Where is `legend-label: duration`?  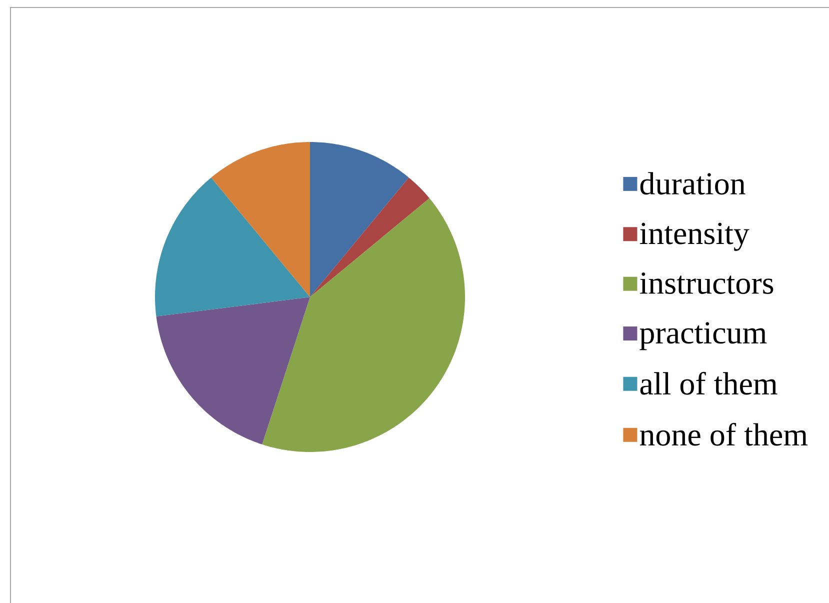
legend-label: duration is located at coordinates (693, 183).